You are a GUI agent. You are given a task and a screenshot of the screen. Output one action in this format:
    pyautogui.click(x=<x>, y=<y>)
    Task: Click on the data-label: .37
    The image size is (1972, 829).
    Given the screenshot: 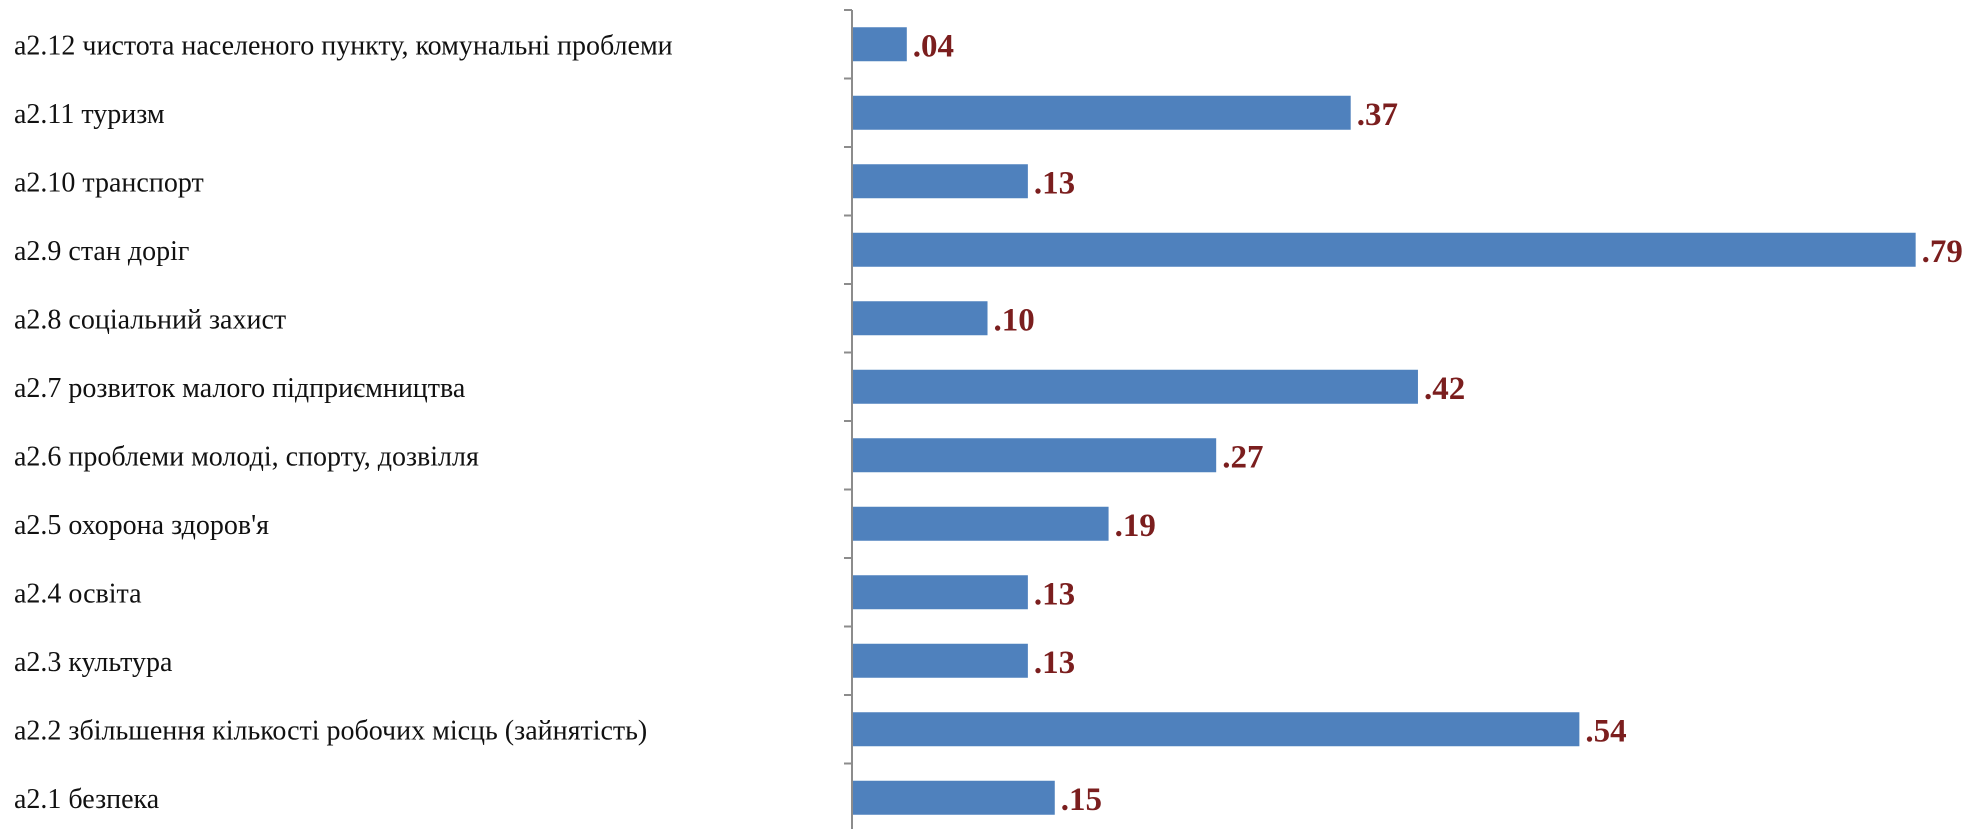 What is the action you would take?
    pyautogui.click(x=1377, y=115)
    